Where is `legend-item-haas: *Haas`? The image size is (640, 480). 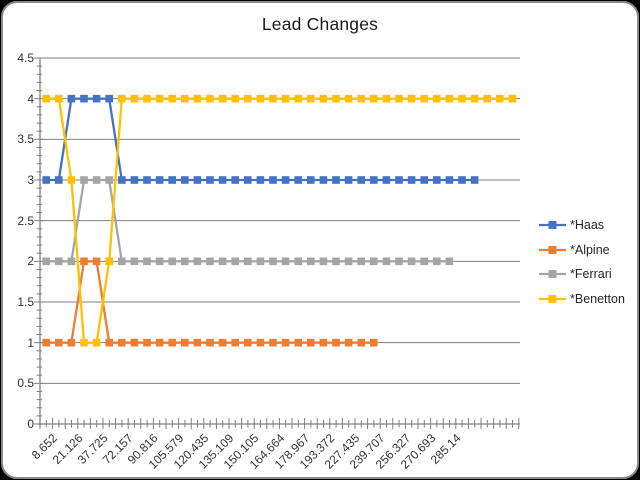 legend-item-haas: *Haas is located at coordinates (582, 225).